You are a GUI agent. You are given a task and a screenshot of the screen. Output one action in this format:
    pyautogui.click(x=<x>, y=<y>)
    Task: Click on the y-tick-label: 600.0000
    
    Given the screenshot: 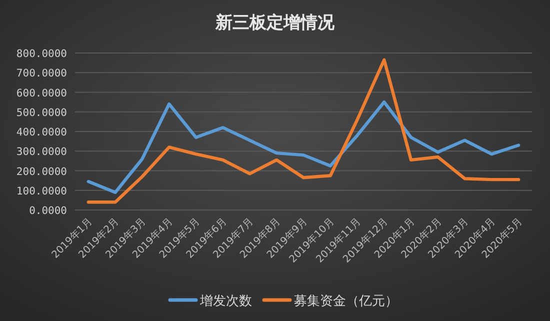 What is the action you would take?
    pyautogui.click(x=41, y=93)
    